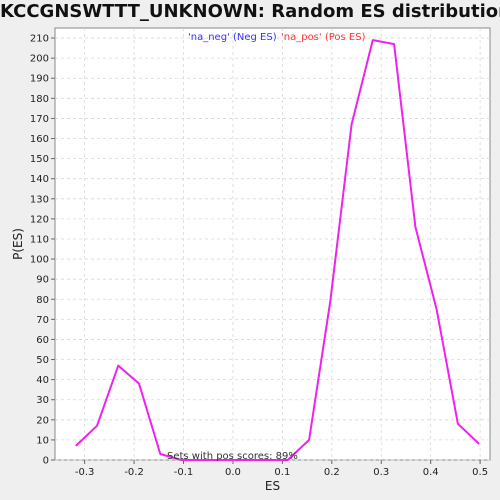 The height and width of the screenshot is (500, 500). What do you see at coordinates (272, 486) in the screenshot?
I see `x-axis-label: ES` at bounding box center [272, 486].